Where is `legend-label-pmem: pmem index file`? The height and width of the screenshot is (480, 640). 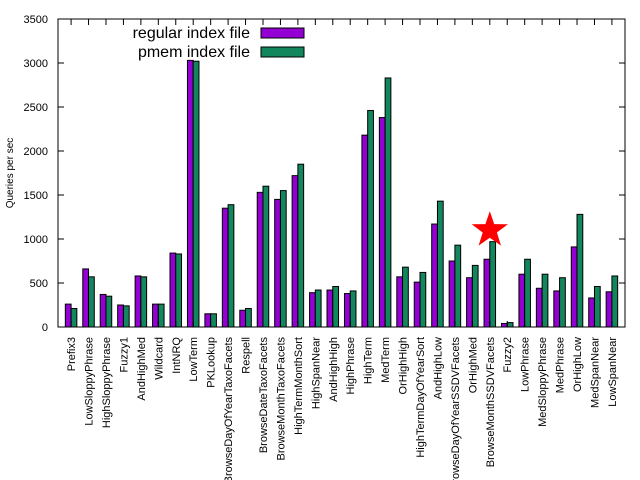
legend-label-pmem: pmem index file is located at coordinates (194, 52).